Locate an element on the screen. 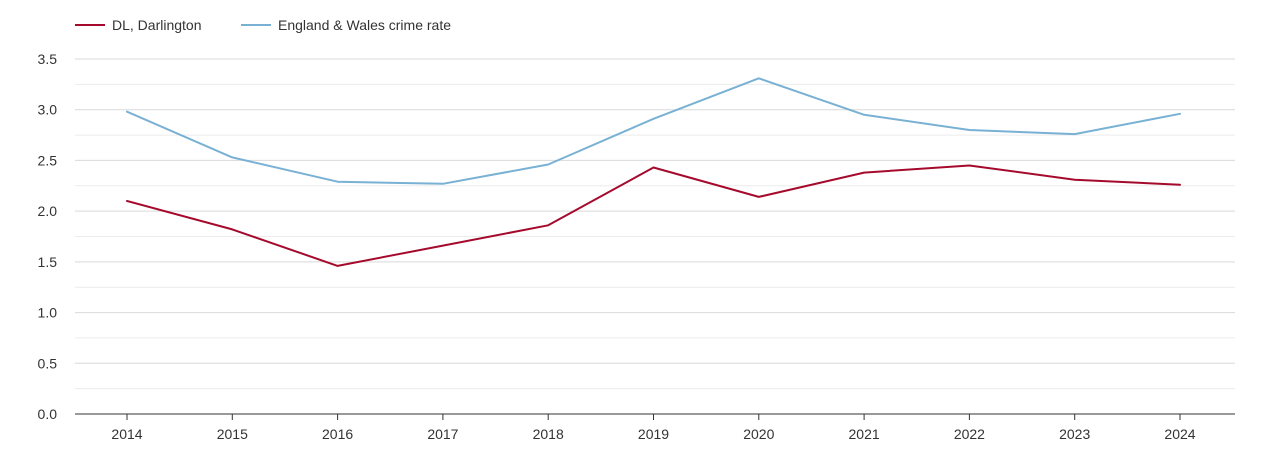 The image size is (1270, 450). y-tick-label: 1.0 is located at coordinates (48, 313).